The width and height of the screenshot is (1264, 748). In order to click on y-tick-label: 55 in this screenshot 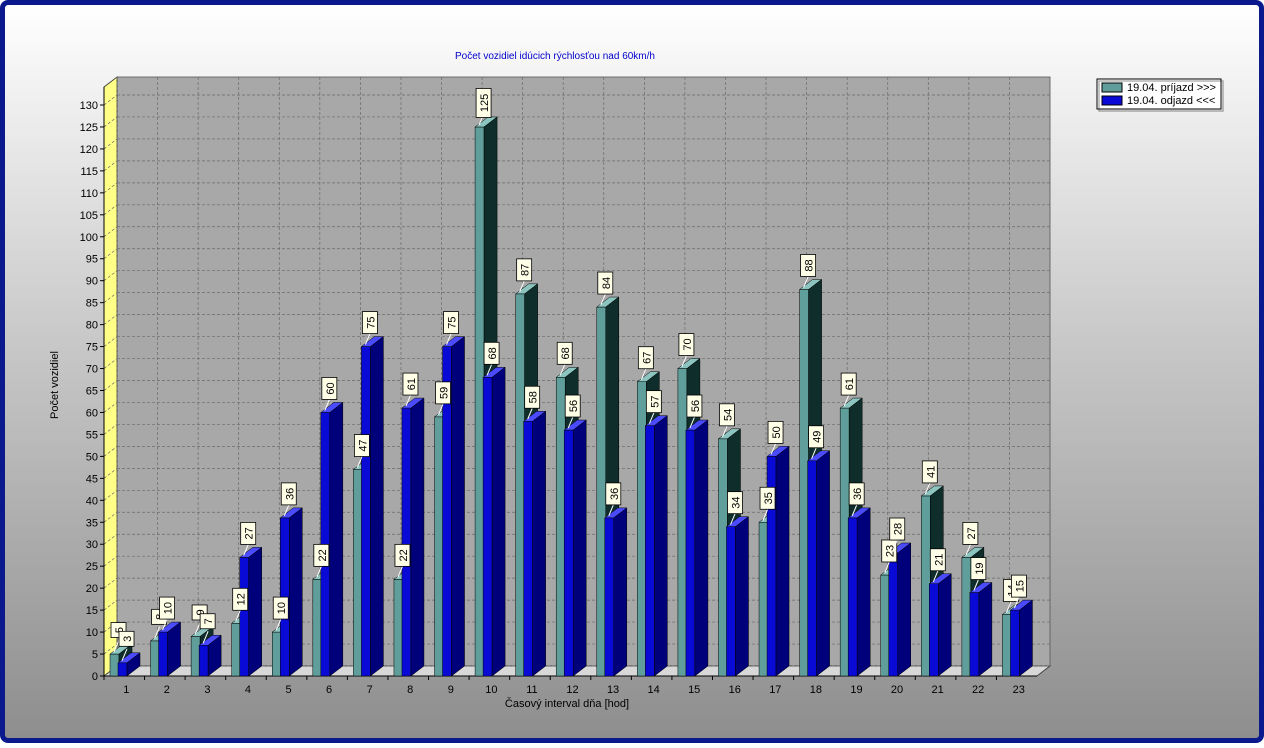, I will do `click(92, 435)`.